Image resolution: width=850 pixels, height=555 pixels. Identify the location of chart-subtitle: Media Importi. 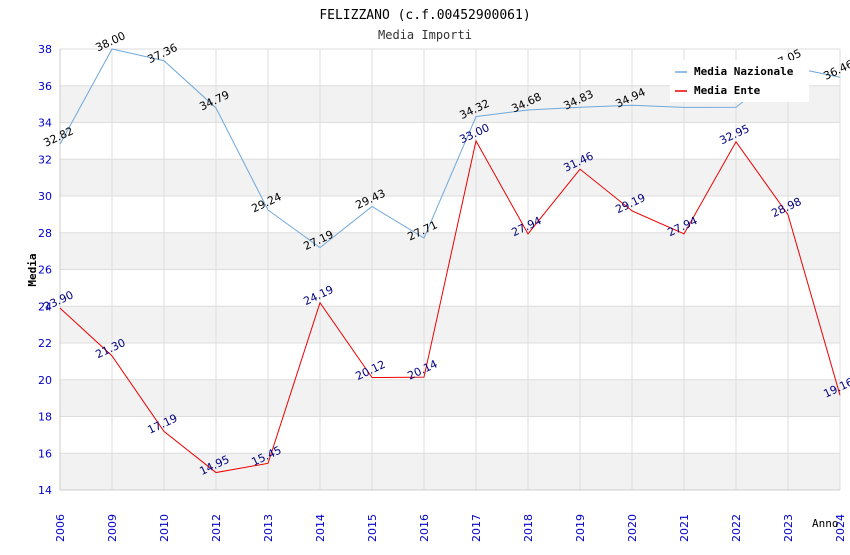
(425, 35).